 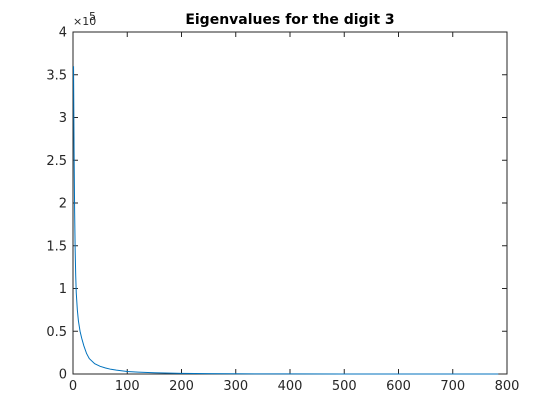 I want to click on x-tick-label: 600, so click(x=398, y=386).